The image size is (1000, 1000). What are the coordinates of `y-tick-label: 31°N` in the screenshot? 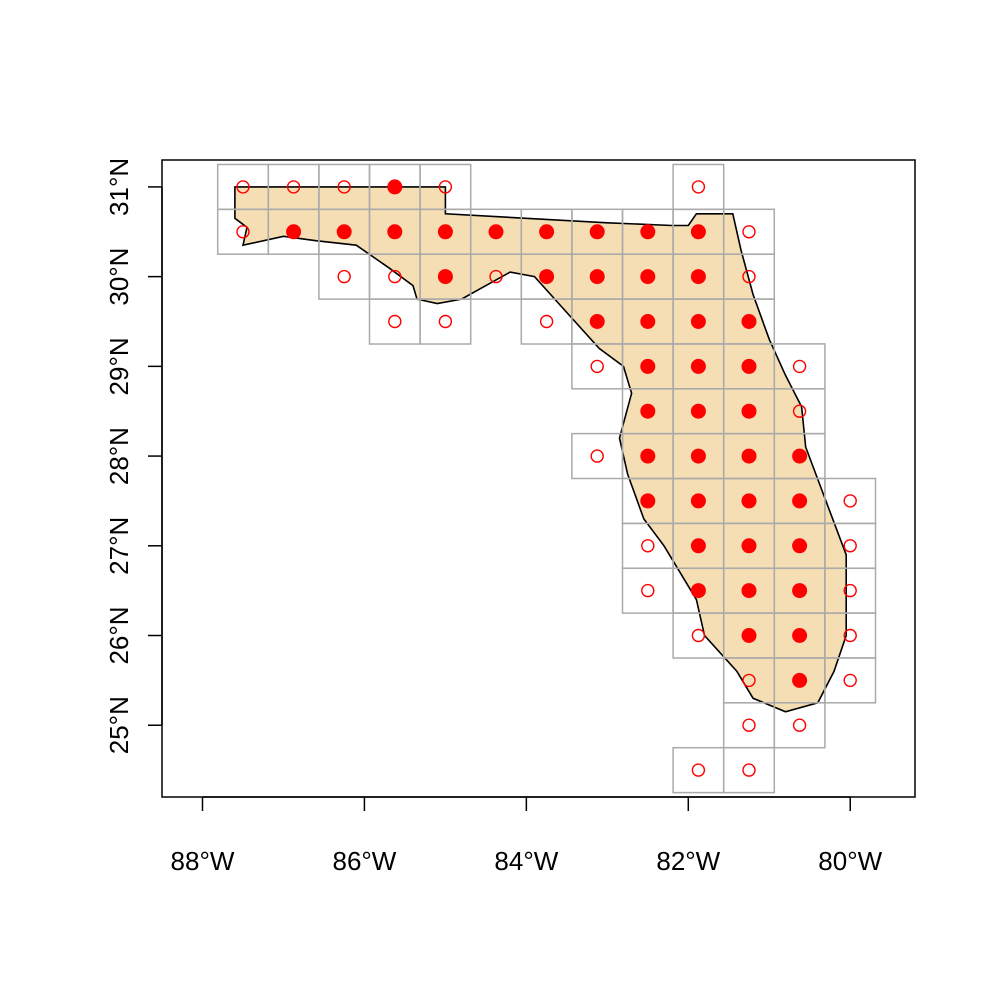 It's located at (119, 187).